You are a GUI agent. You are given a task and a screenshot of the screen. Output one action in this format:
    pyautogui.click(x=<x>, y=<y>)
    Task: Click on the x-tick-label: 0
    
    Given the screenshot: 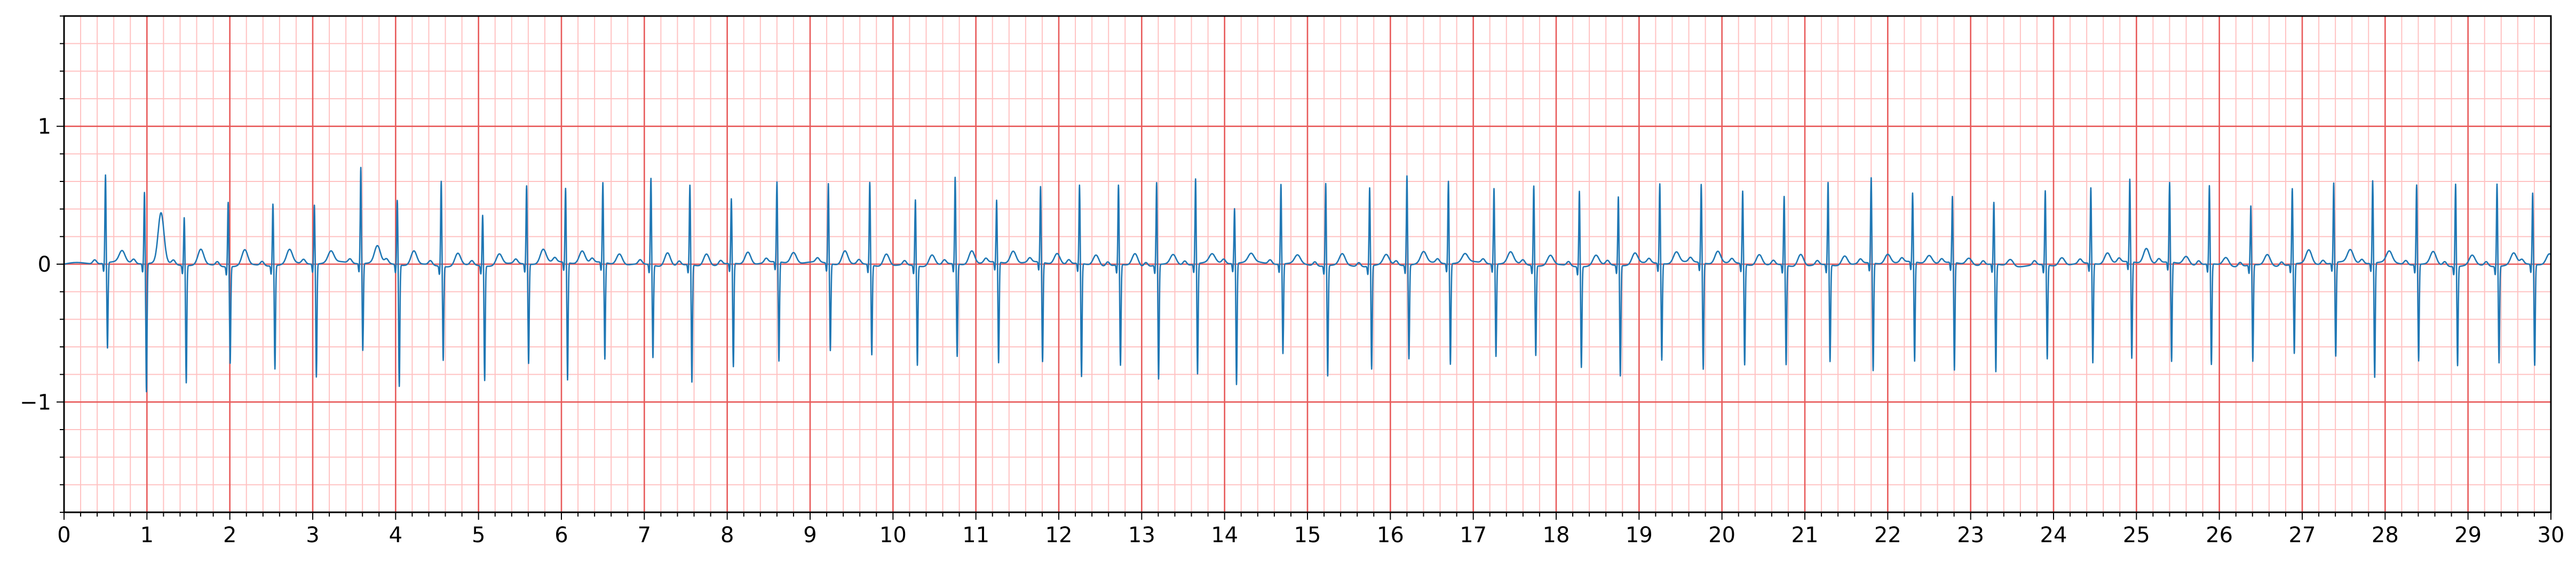 What is the action you would take?
    pyautogui.click(x=63, y=535)
    